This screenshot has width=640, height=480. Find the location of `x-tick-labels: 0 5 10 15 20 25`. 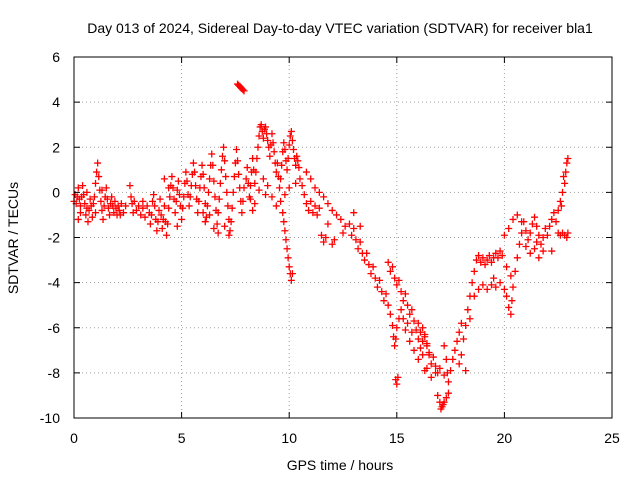

x-tick-labels: 0 5 10 15 20 25 is located at coordinates (345, 438).